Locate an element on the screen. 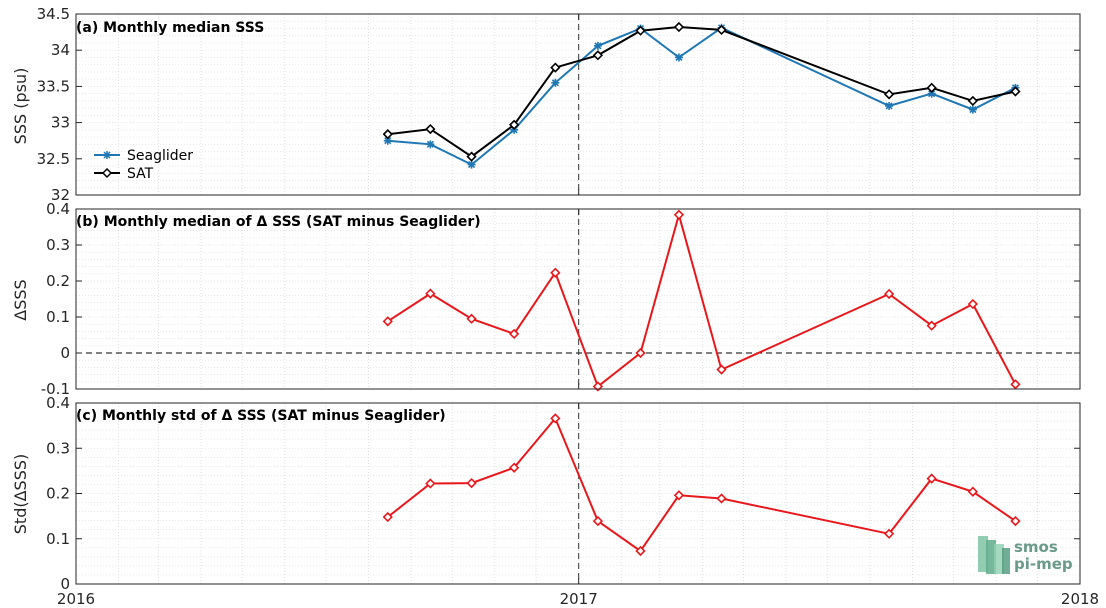 The height and width of the screenshot is (608, 1106). y-tick-label: 33 is located at coordinates (60, 123).